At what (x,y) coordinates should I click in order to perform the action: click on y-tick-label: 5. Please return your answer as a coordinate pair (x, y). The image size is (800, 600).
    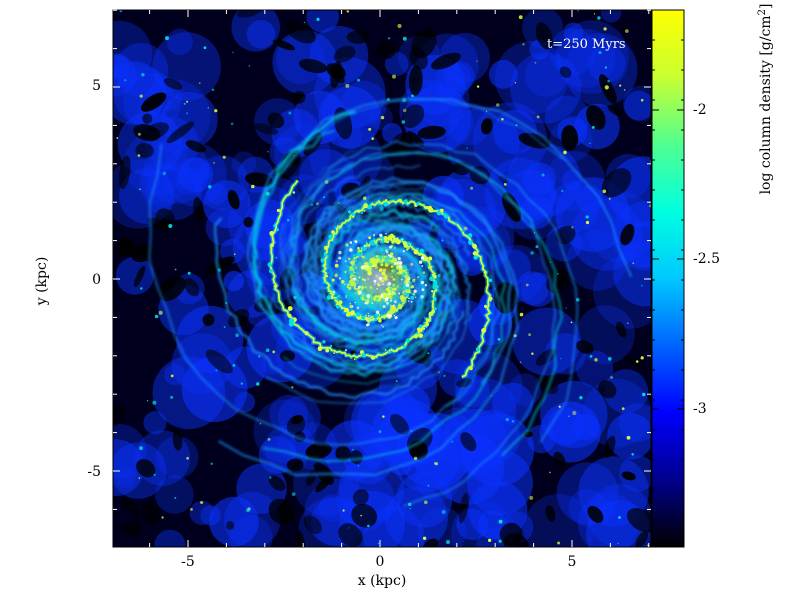
    Looking at the image, I should click on (96, 86).